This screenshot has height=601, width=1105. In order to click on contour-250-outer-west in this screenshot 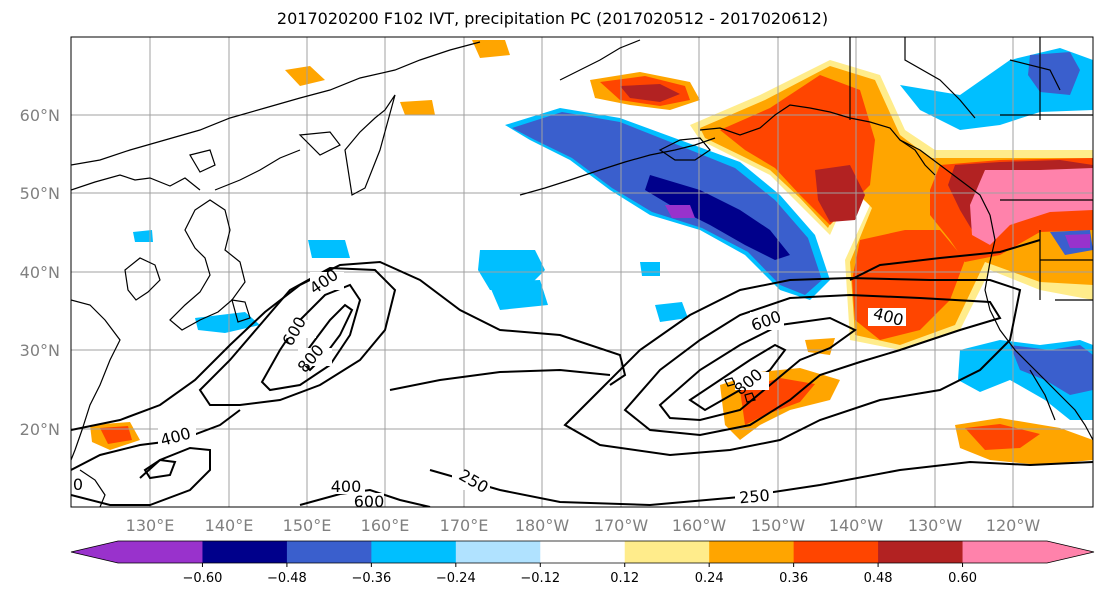, I will do `click(349, 345)`.